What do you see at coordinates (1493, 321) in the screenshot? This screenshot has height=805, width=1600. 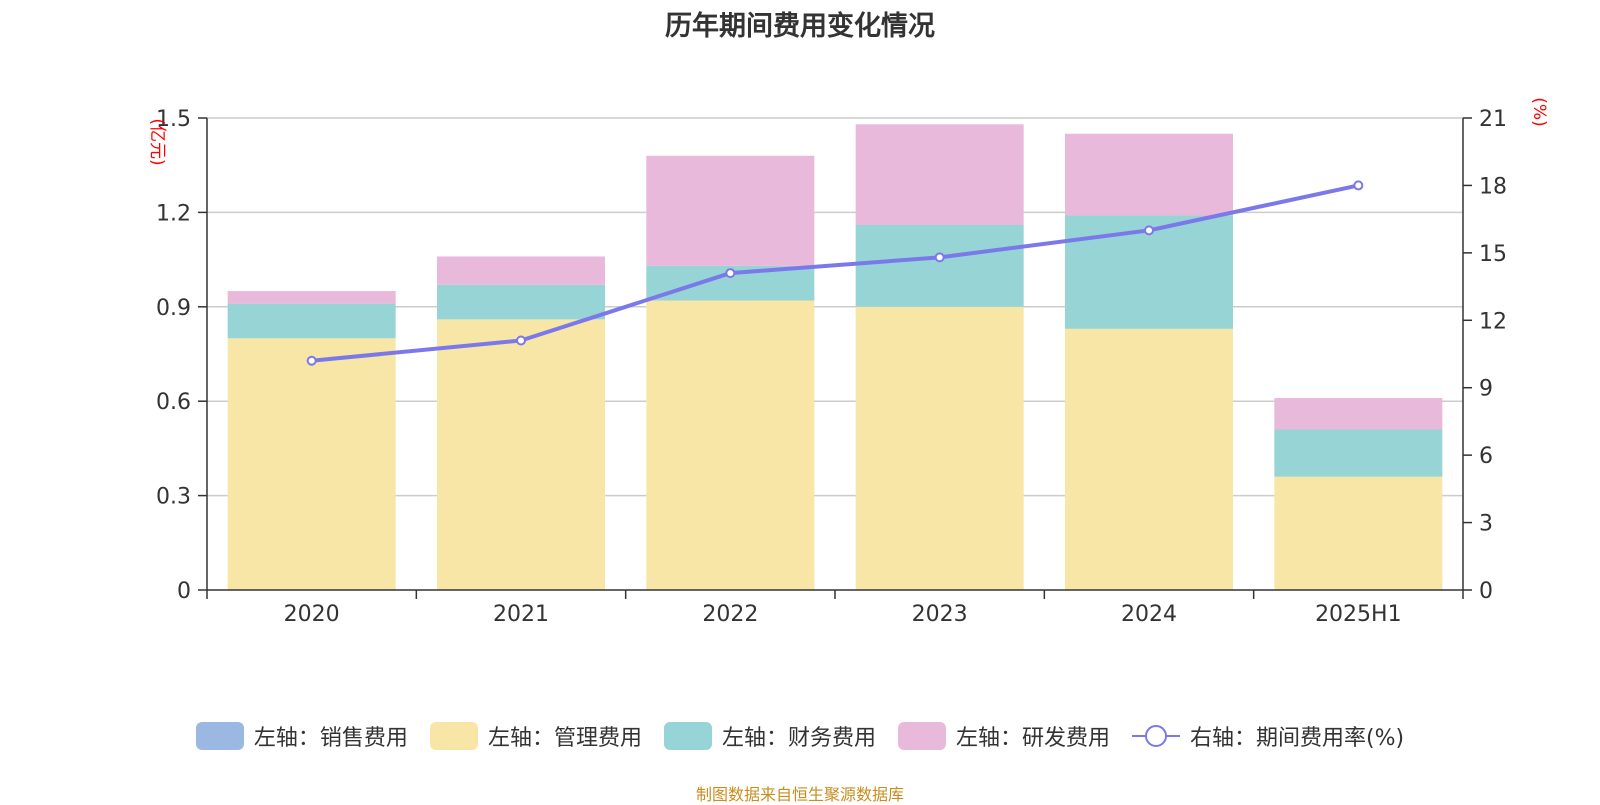 I see `right-axis-tick-label: 12` at bounding box center [1493, 321].